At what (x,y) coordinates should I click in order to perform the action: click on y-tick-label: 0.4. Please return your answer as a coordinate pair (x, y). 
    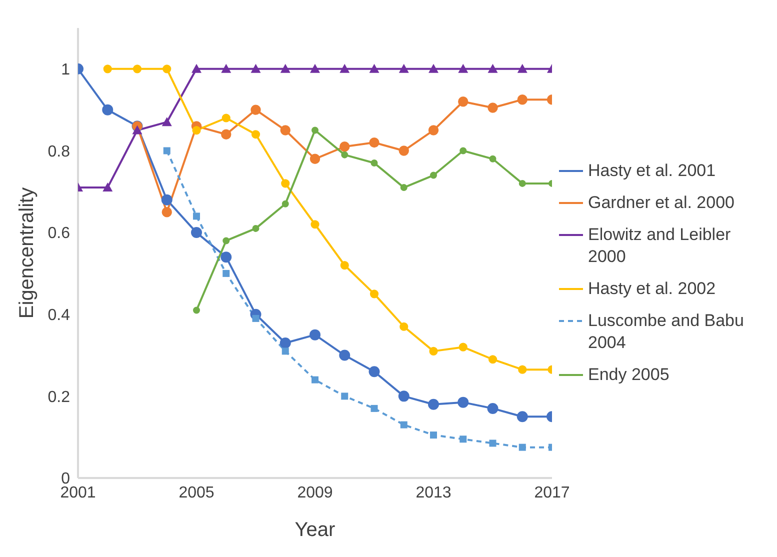
    Looking at the image, I should click on (59, 315).